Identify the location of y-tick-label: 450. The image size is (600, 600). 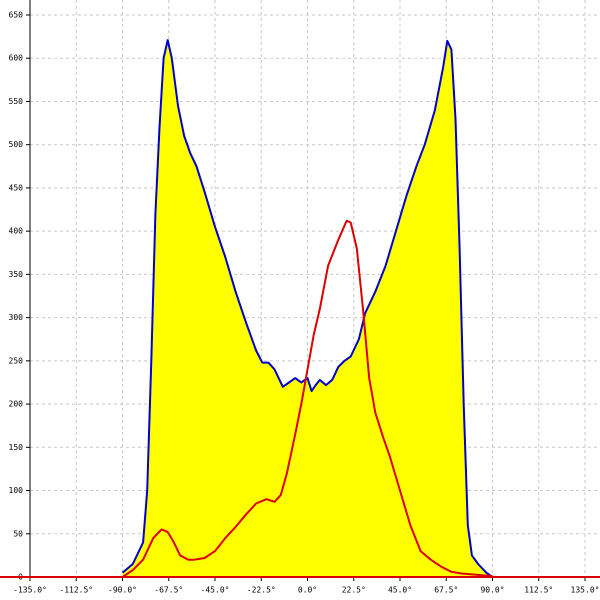
(16, 187).